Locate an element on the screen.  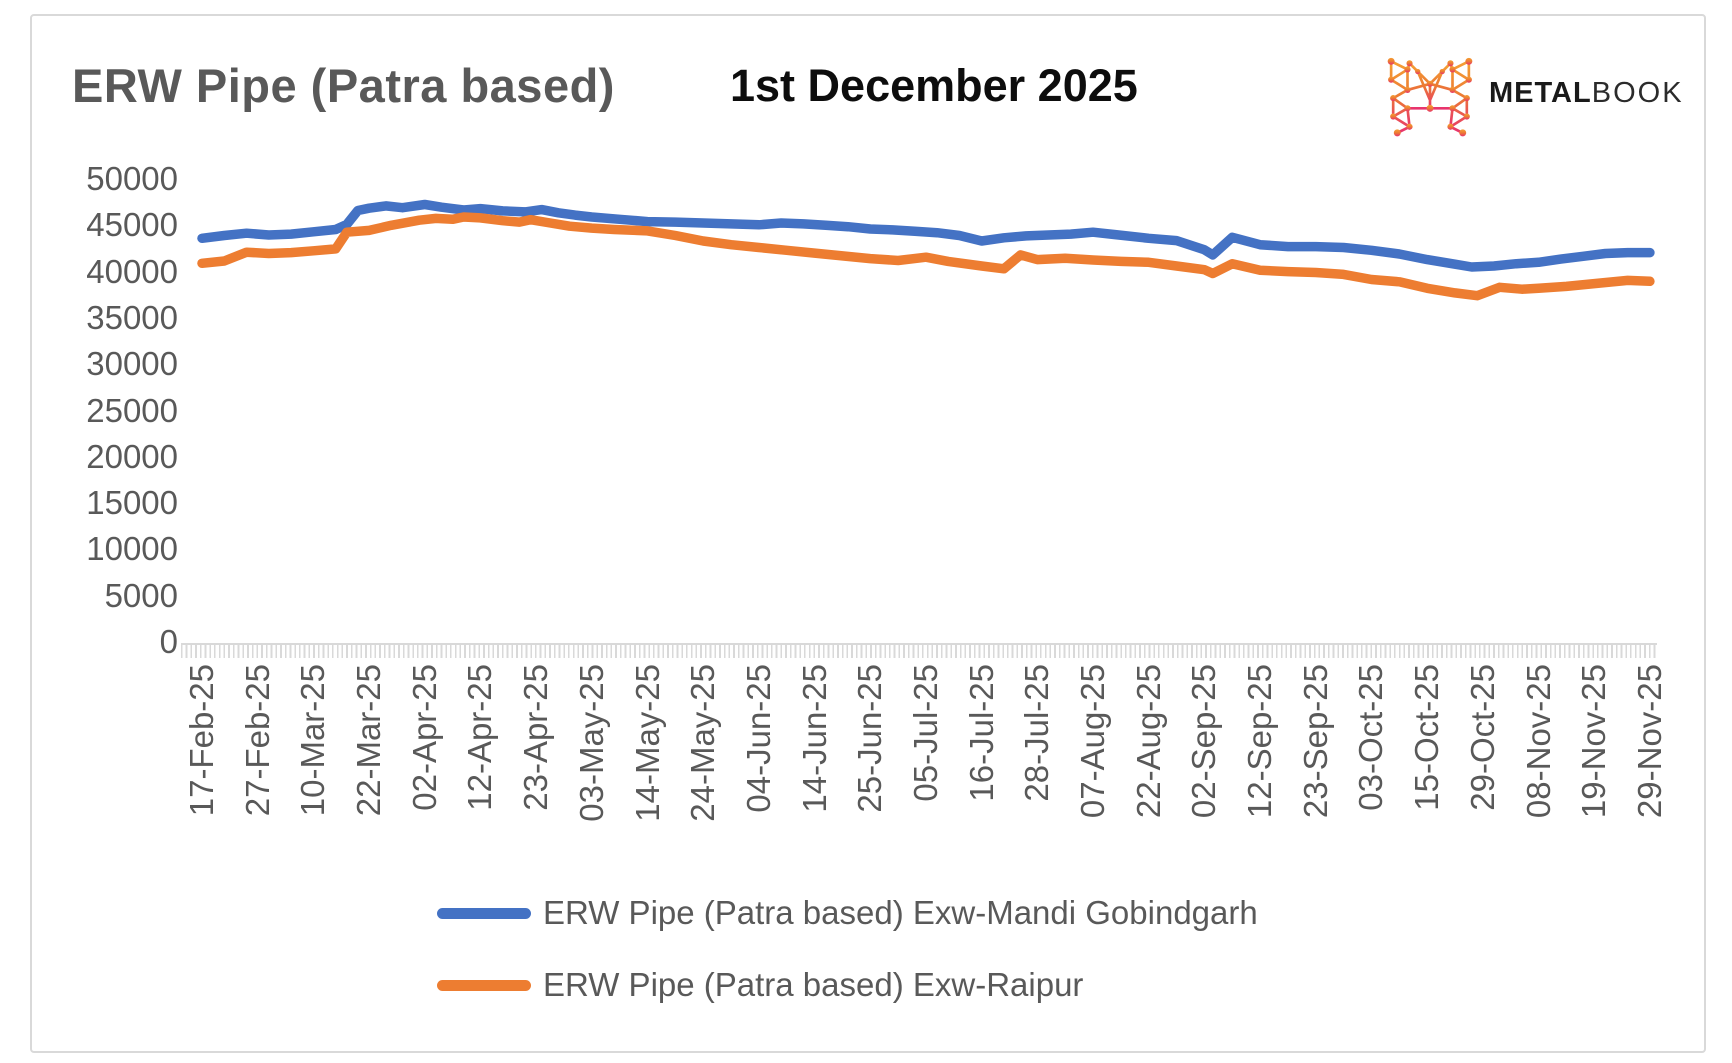
chart-title: ERW Pipe (Patra based) is located at coordinates (343, 85).